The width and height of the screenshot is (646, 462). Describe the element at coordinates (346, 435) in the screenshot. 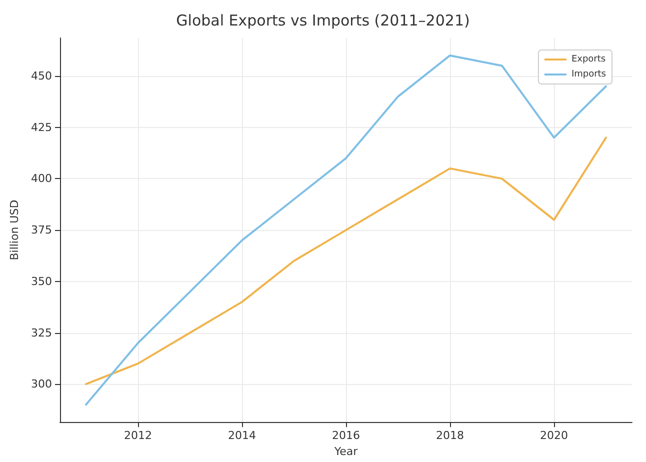

I see `x-tick-label: 2016` at that location.